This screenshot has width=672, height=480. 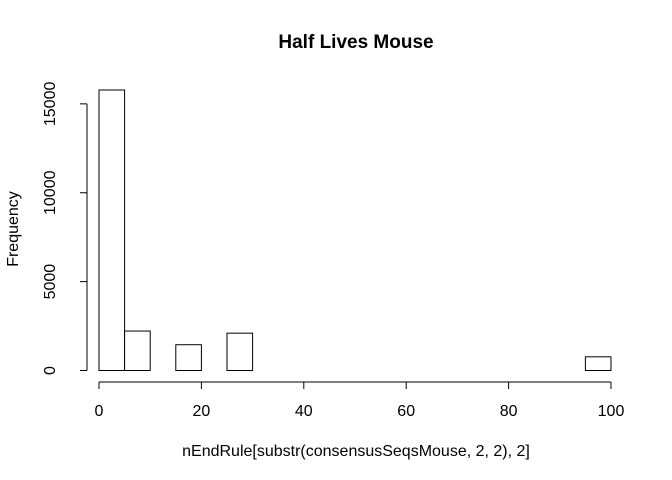 What do you see at coordinates (99, 411) in the screenshot?
I see `x-tick-label-0: 0` at bounding box center [99, 411].